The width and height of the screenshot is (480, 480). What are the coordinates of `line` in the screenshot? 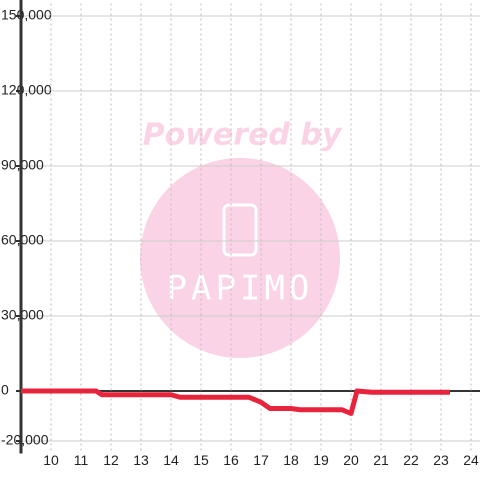 It's located at (235, 402).